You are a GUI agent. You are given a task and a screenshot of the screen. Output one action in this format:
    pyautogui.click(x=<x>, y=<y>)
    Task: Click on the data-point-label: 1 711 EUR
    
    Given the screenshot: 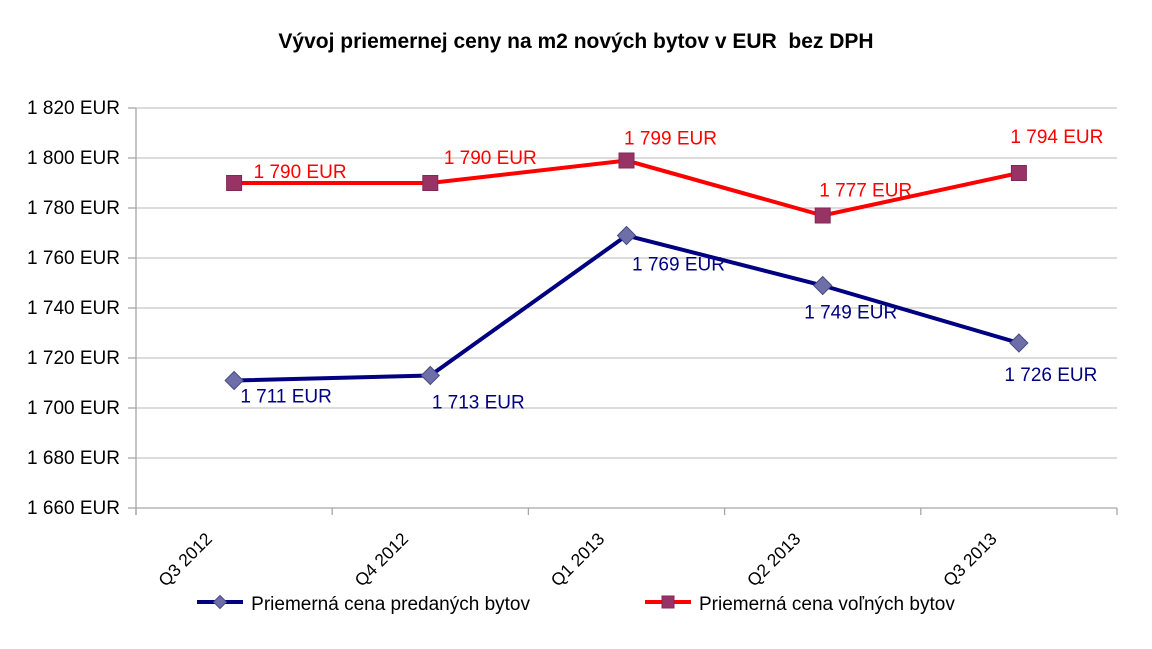 What is the action you would take?
    pyautogui.click(x=286, y=397)
    